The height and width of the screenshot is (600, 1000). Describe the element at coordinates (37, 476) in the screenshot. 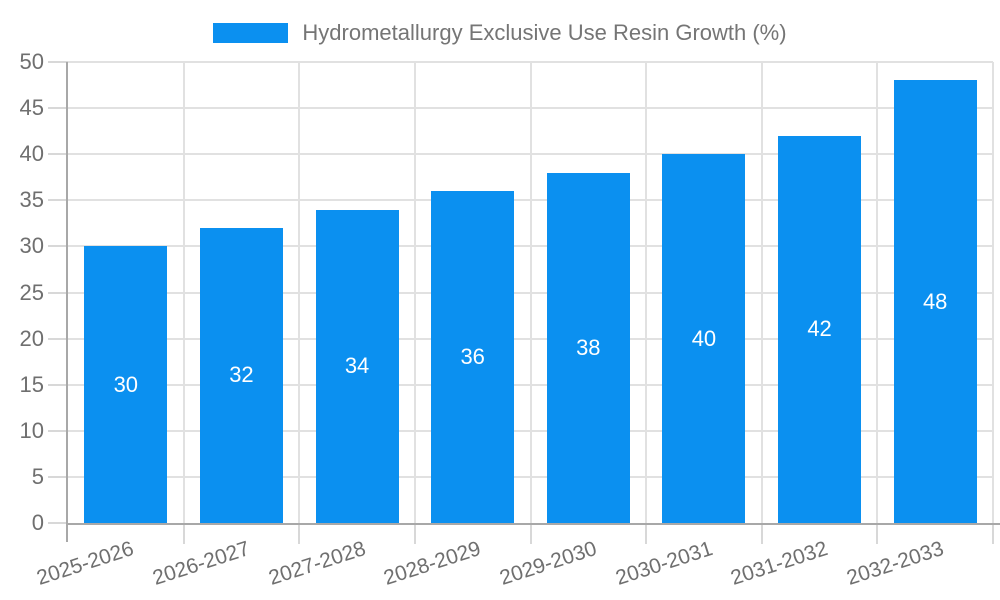

I see `y-axis-tick-label: 5` at that location.